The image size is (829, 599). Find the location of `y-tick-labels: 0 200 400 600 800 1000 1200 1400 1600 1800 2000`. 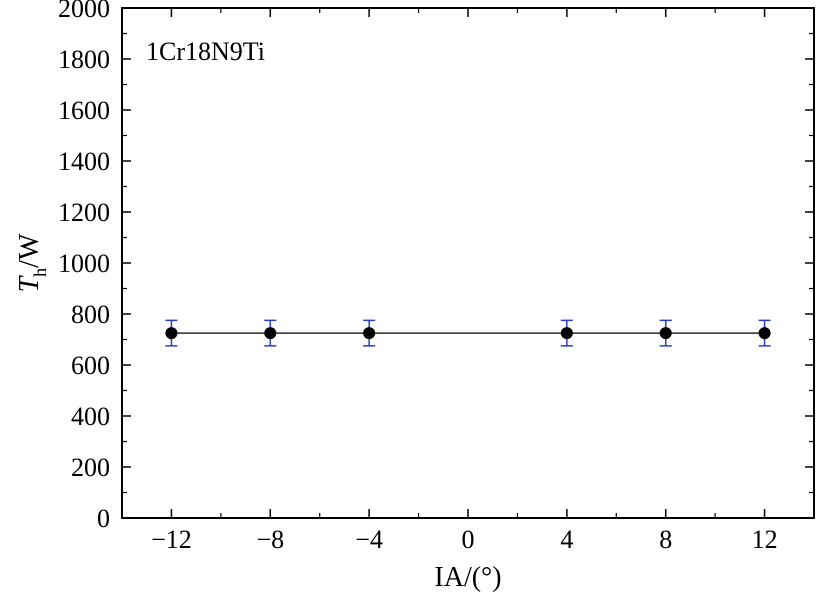

y-tick-labels: 0 200 400 600 800 1000 1200 1400 1600 1800 2000 is located at coordinates (84, 266).